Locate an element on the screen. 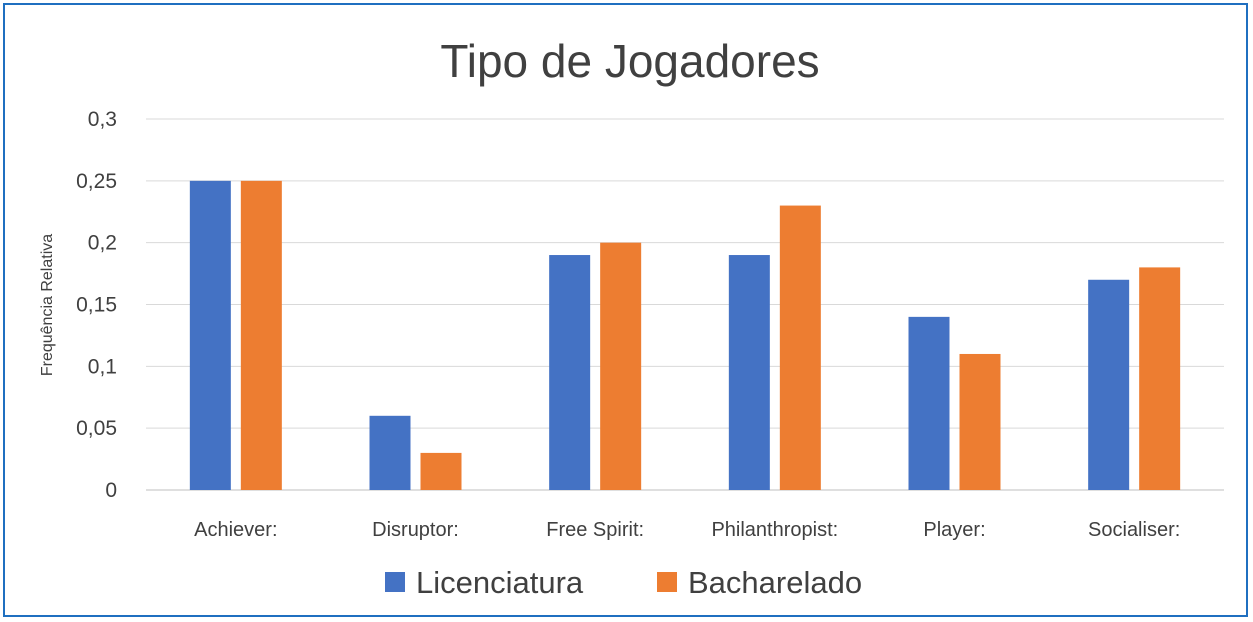  y-tick-label: 0 is located at coordinates (111, 490).